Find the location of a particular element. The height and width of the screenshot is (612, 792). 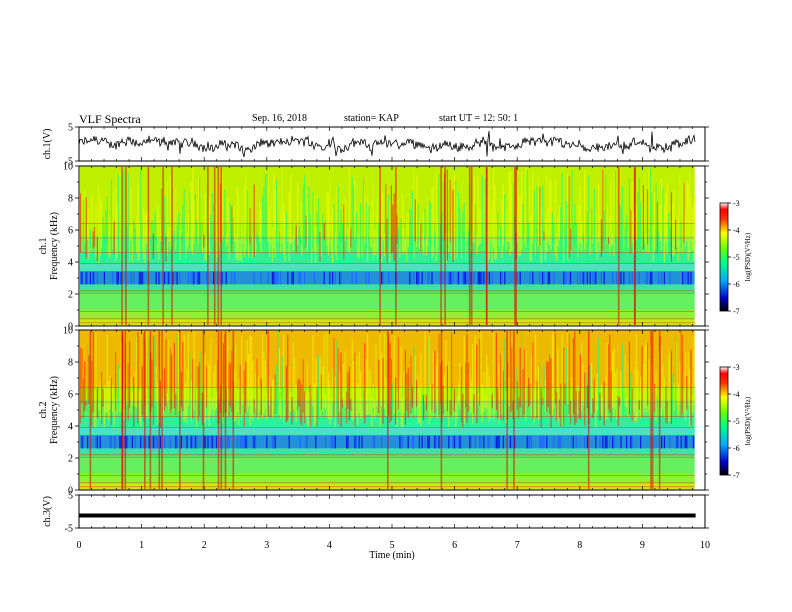

x-tick-label: 0 is located at coordinates (79, 545).